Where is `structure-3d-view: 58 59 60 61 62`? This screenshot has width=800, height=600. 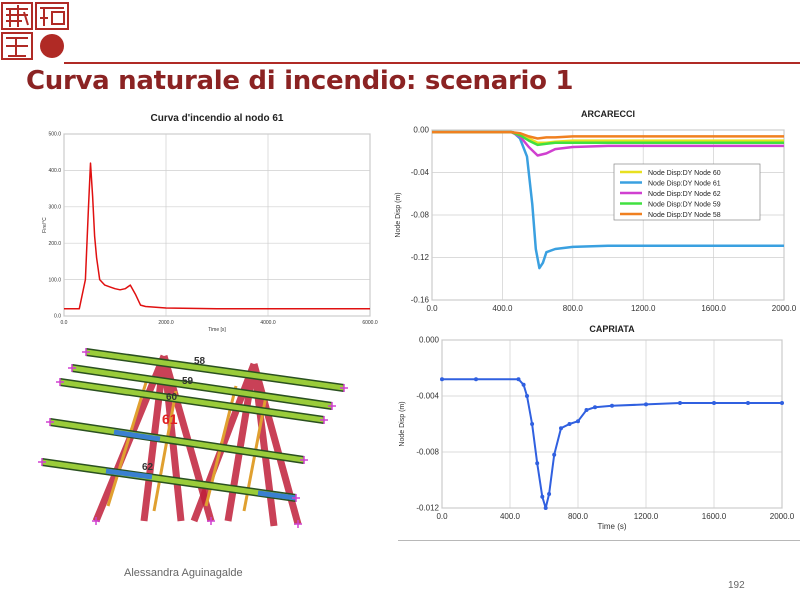 structure-3d-view: 58 59 60 61 62 is located at coordinates (196, 432).